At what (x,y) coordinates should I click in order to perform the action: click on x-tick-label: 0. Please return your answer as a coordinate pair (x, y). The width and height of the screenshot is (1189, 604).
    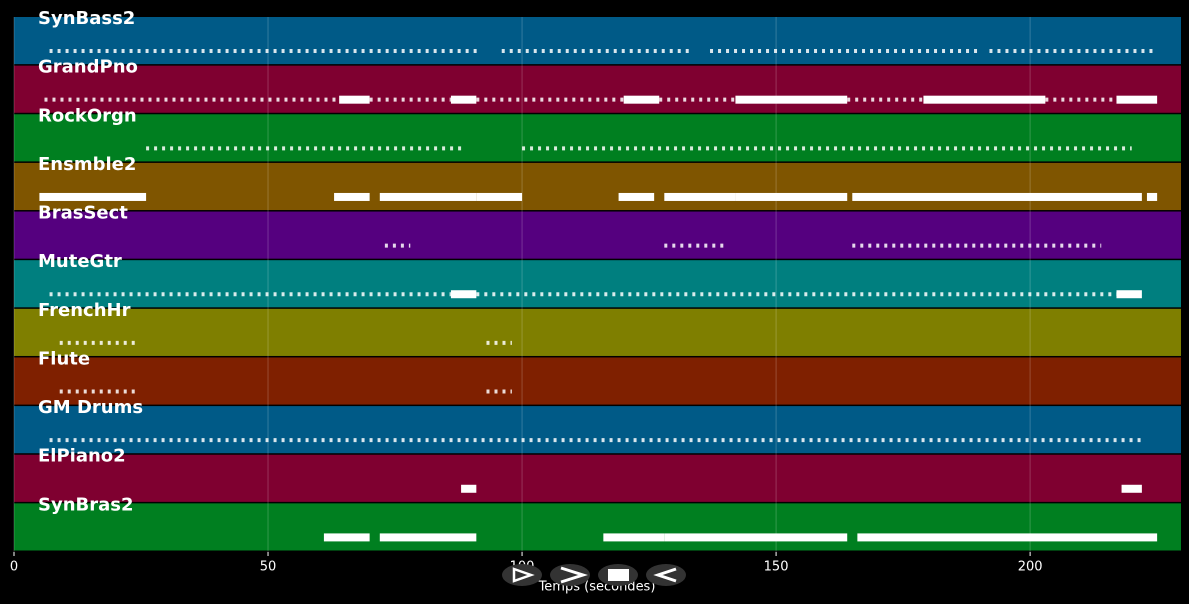
    Looking at the image, I should click on (14, 567).